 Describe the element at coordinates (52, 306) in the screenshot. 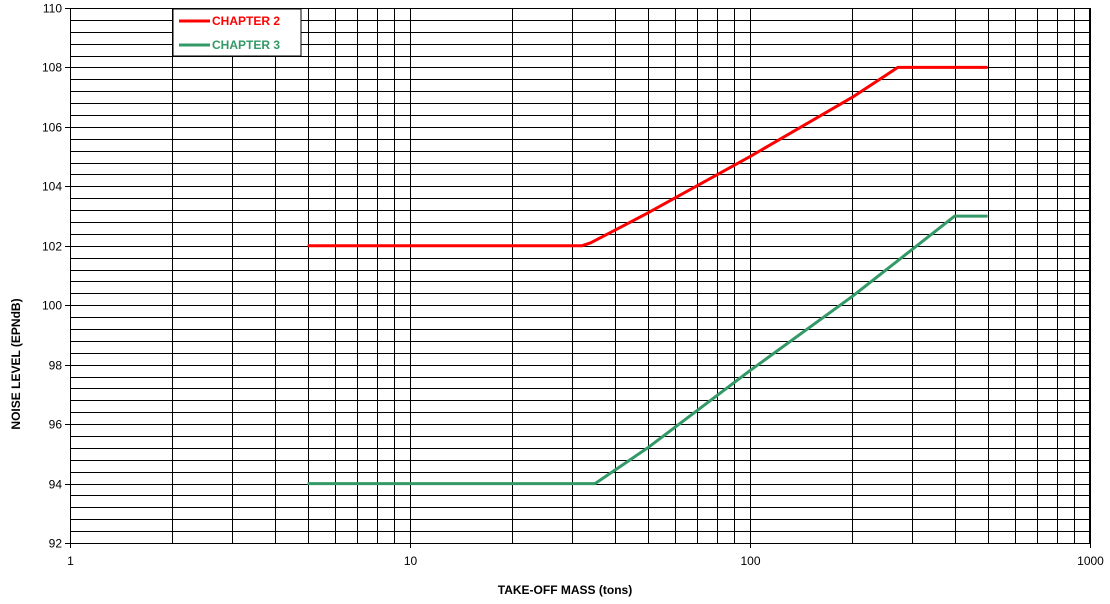

I see `y-tick-label: 100` at that location.